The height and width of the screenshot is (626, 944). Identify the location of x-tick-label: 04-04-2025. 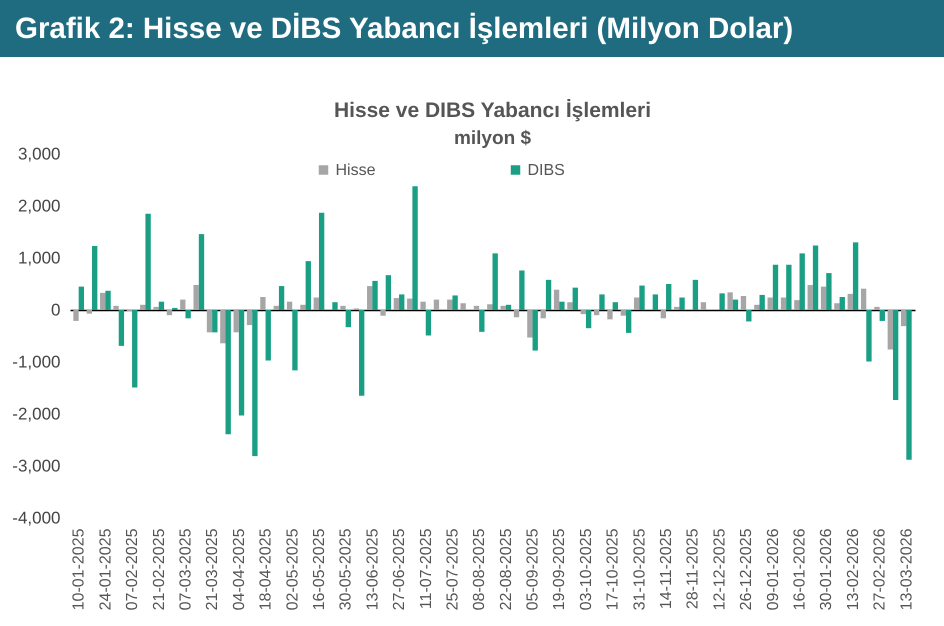
(239, 569).